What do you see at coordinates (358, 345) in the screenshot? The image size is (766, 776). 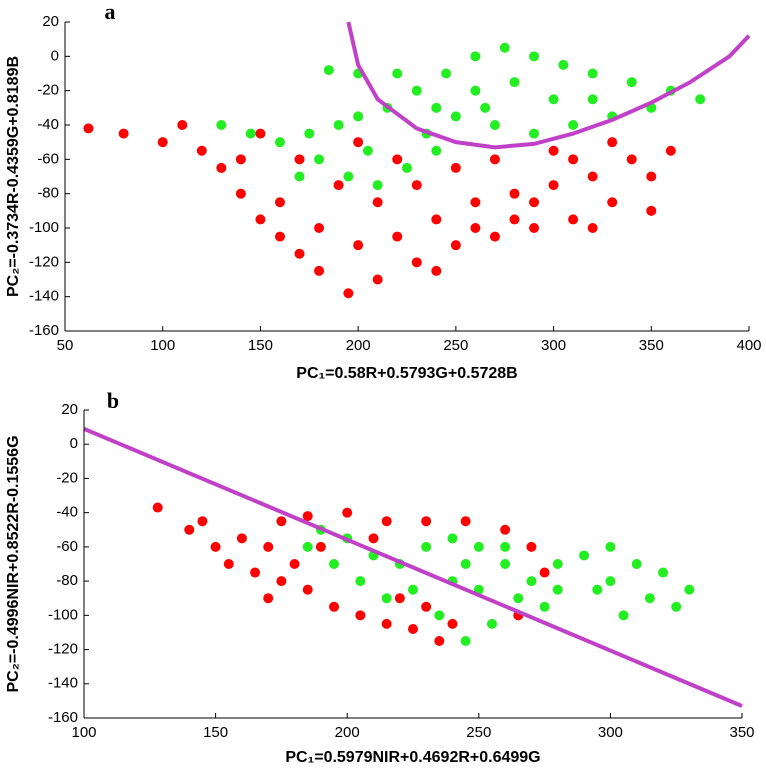 I see `x-tick-label: 200` at bounding box center [358, 345].